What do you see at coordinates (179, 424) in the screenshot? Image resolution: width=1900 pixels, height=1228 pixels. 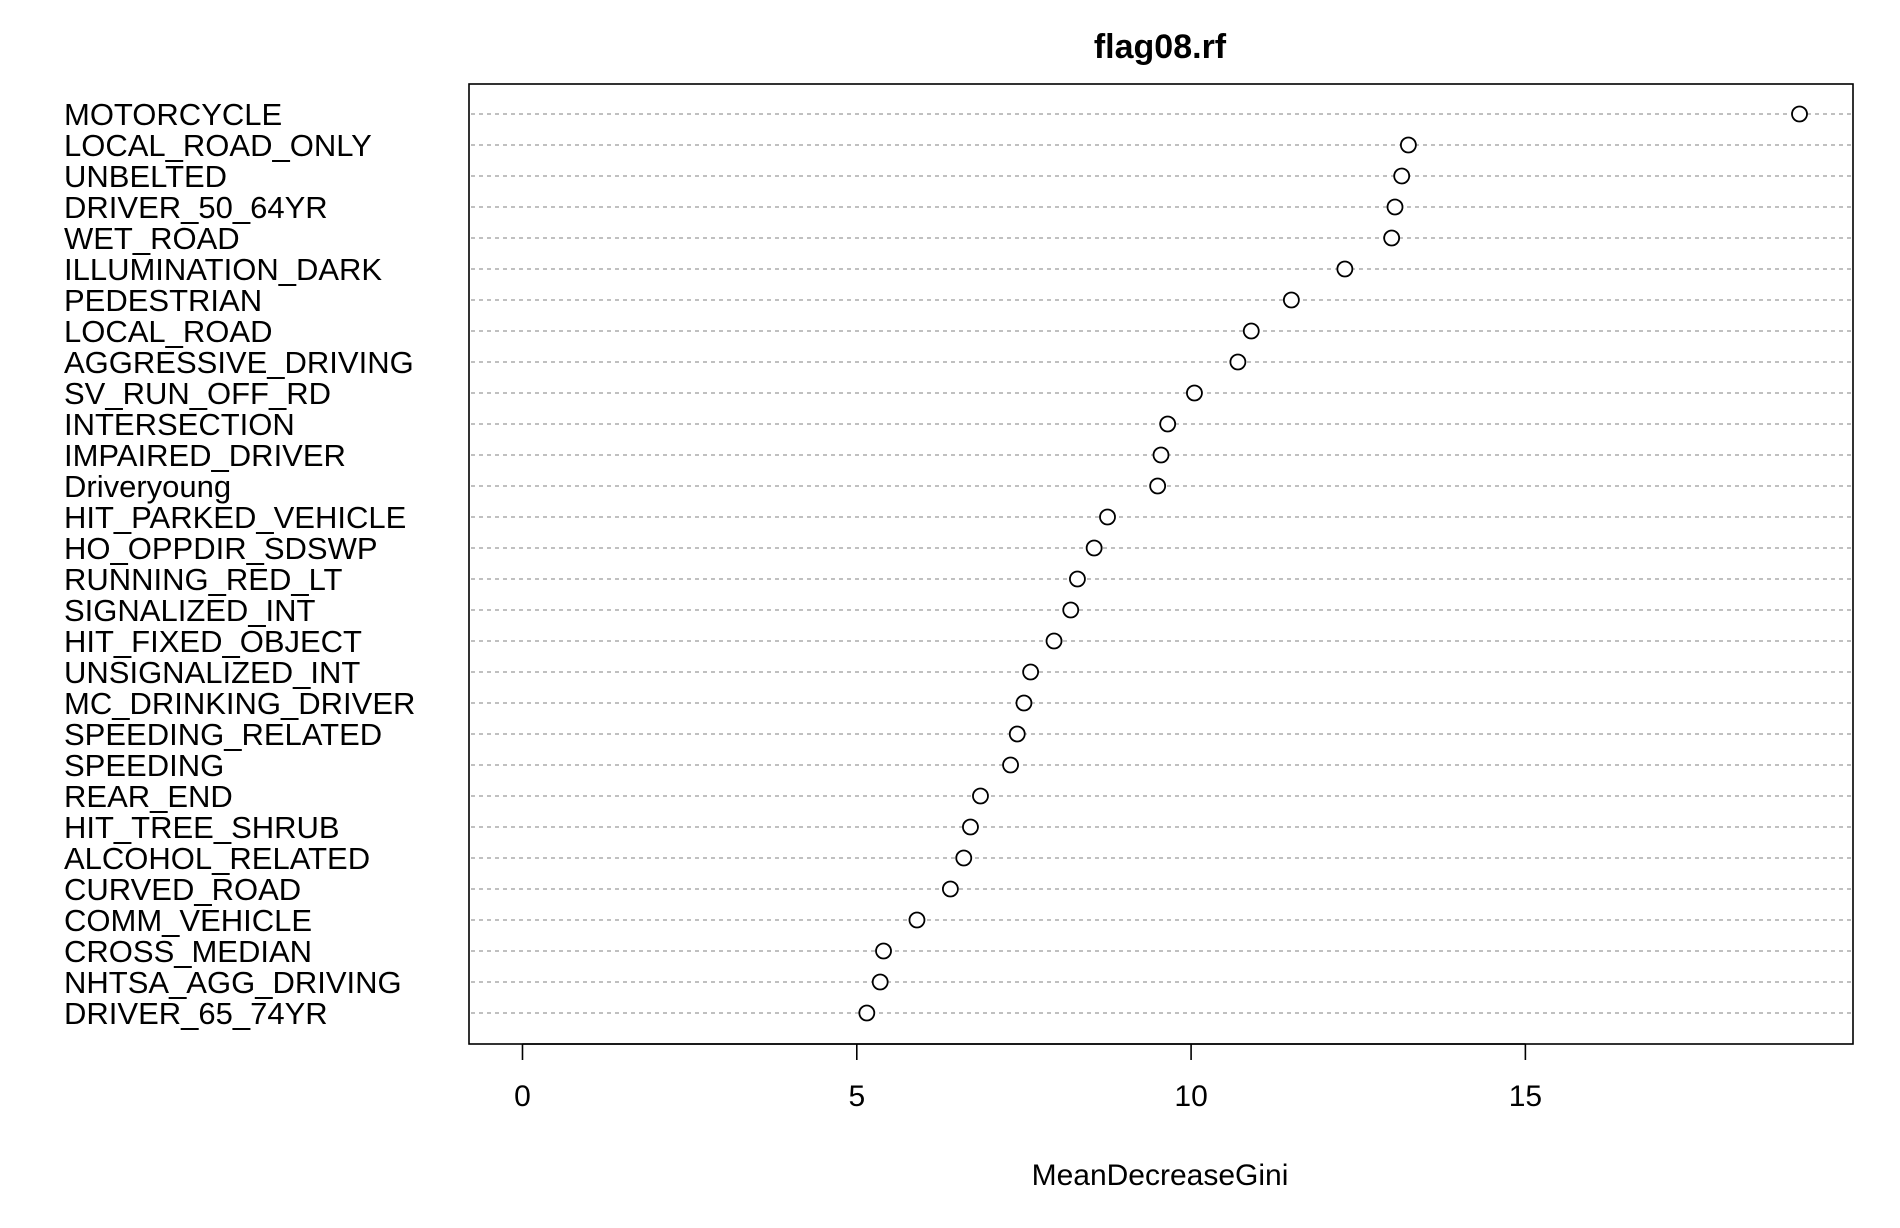 I see `category-label: INTERSECTION` at bounding box center [179, 424].